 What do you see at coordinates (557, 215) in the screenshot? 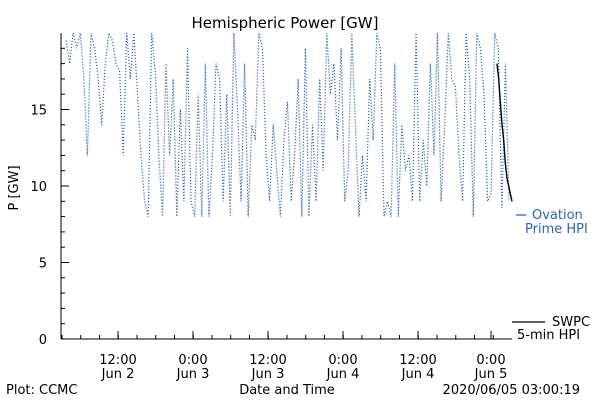
I see `legend-ovation-label-line1: Ovation` at bounding box center [557, 215].